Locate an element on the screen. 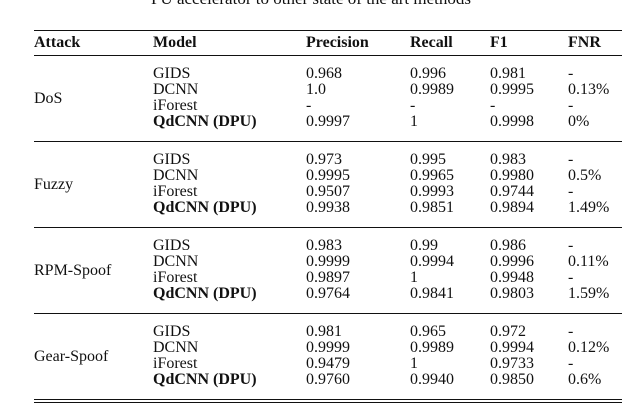  table-row: GIDS 0.973 0.995 0.983 - is located at coordinates (328, 160).